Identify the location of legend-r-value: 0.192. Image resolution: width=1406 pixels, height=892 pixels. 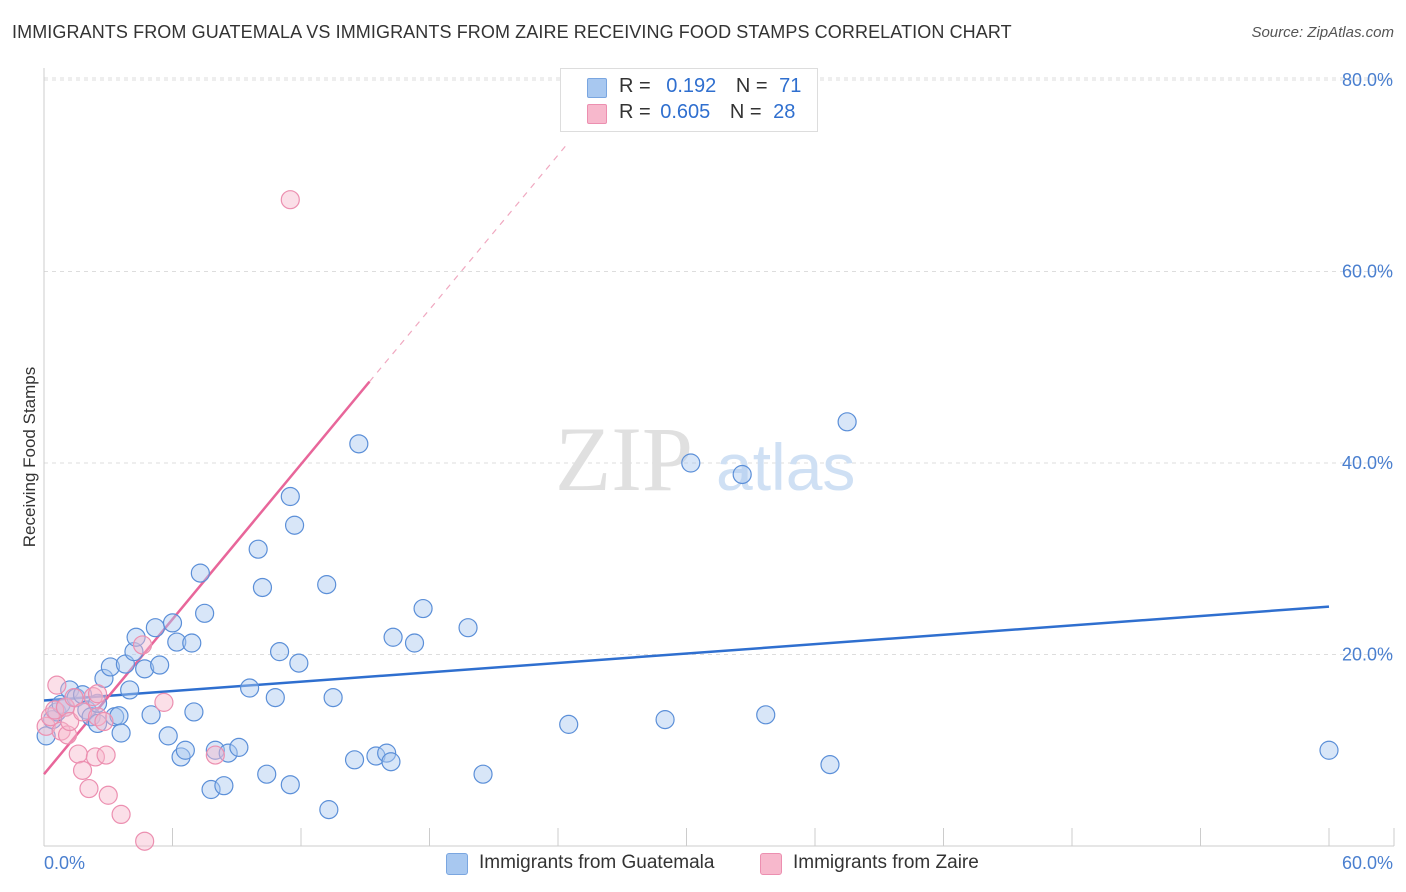
(691, 86).